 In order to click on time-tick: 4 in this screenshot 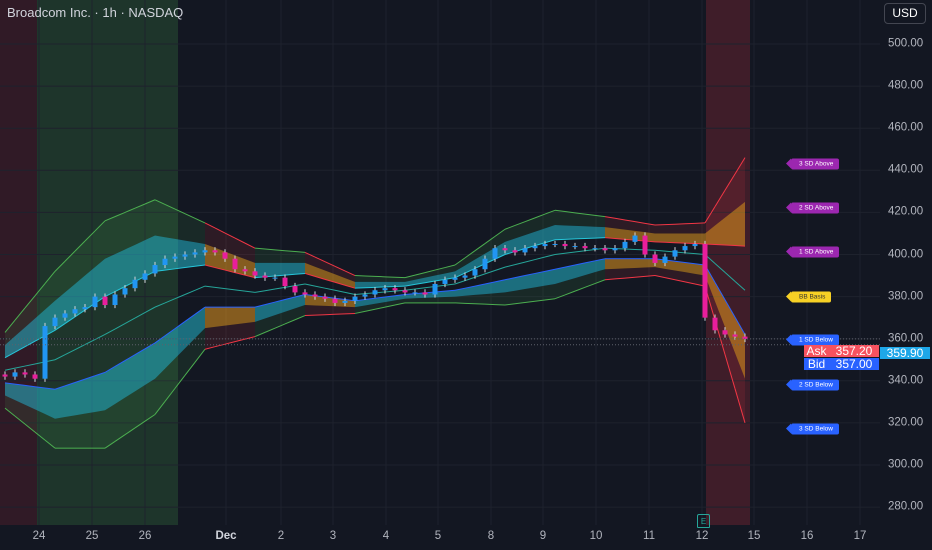, I will do `click(386, 536)`.